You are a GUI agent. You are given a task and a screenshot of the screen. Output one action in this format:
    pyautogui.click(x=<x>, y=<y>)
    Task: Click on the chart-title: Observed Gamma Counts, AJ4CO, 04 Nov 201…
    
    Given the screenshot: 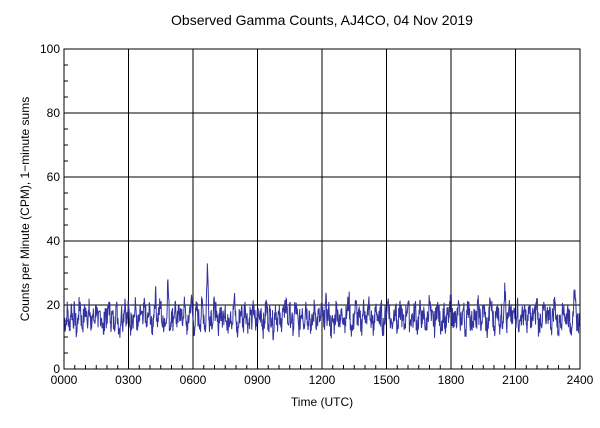 What is the action you would take?
    pyautogui.click(x=322, y=20)
    